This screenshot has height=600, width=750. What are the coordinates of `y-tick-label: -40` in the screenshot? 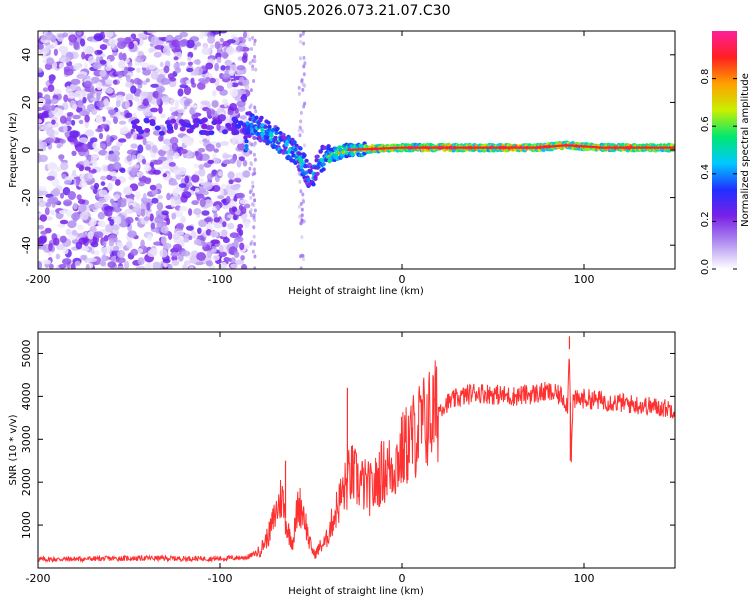 It's located at (26, 245).